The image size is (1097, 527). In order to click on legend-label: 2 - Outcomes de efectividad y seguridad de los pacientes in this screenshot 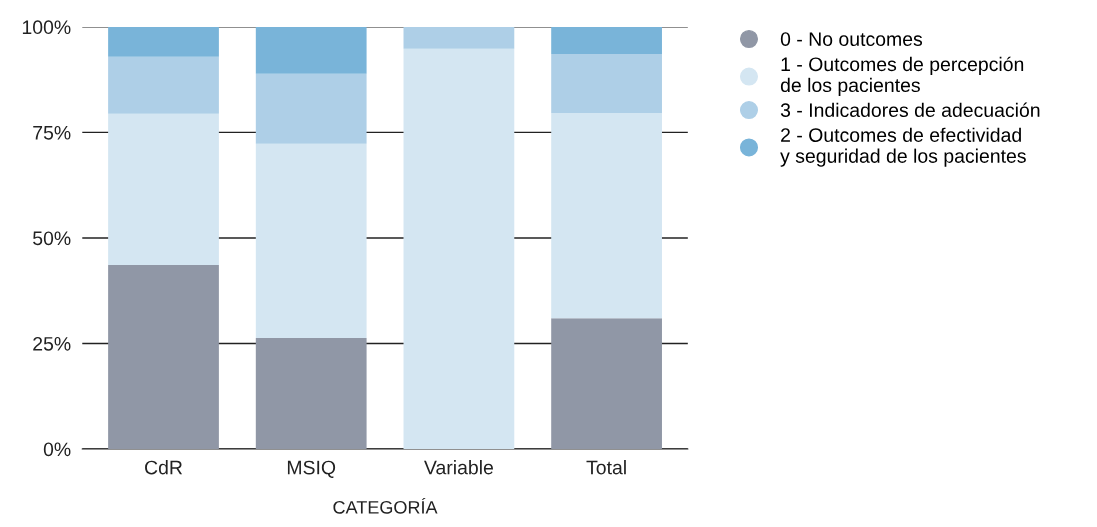, I will do `click(903, 147)`.